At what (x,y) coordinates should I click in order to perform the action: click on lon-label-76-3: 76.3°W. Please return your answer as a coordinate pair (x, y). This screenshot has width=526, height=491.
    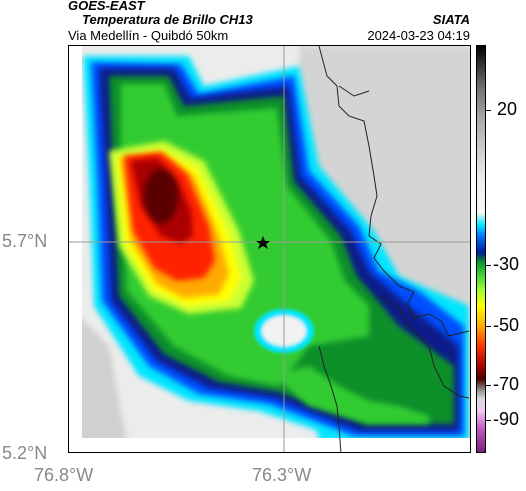
    Looking at the image, I should click on (282, 475).